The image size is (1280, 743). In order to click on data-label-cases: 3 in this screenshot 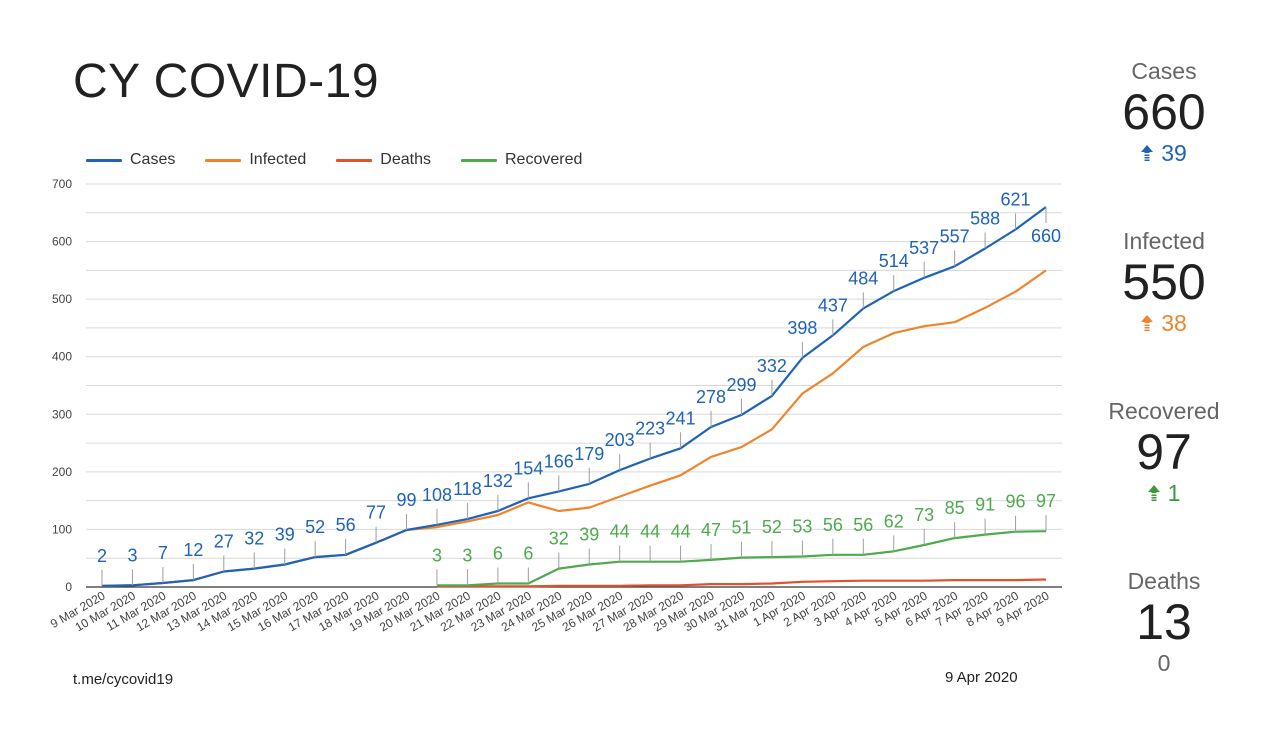, I will do `click(132, 555)`.